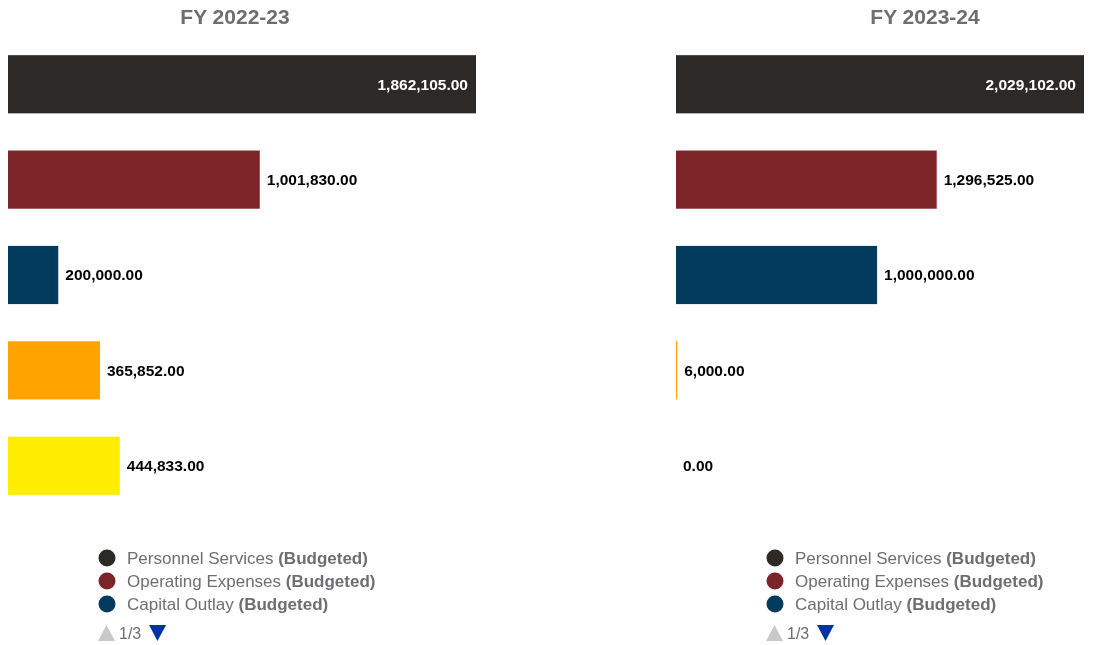 The height and width of the screenshot is (645, 1093). What do you see at coordinates (104, 275) in the screenshot?
I see `data-label: 200,000.00` at bounding box center [104, 275].